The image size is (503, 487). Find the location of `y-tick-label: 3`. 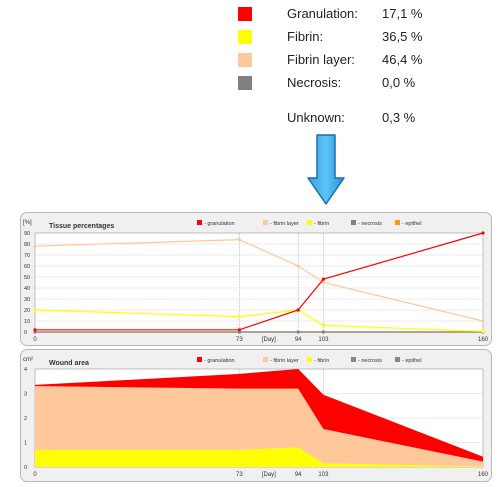

y-tick-label: 3 is located at coordinates (25, 395).